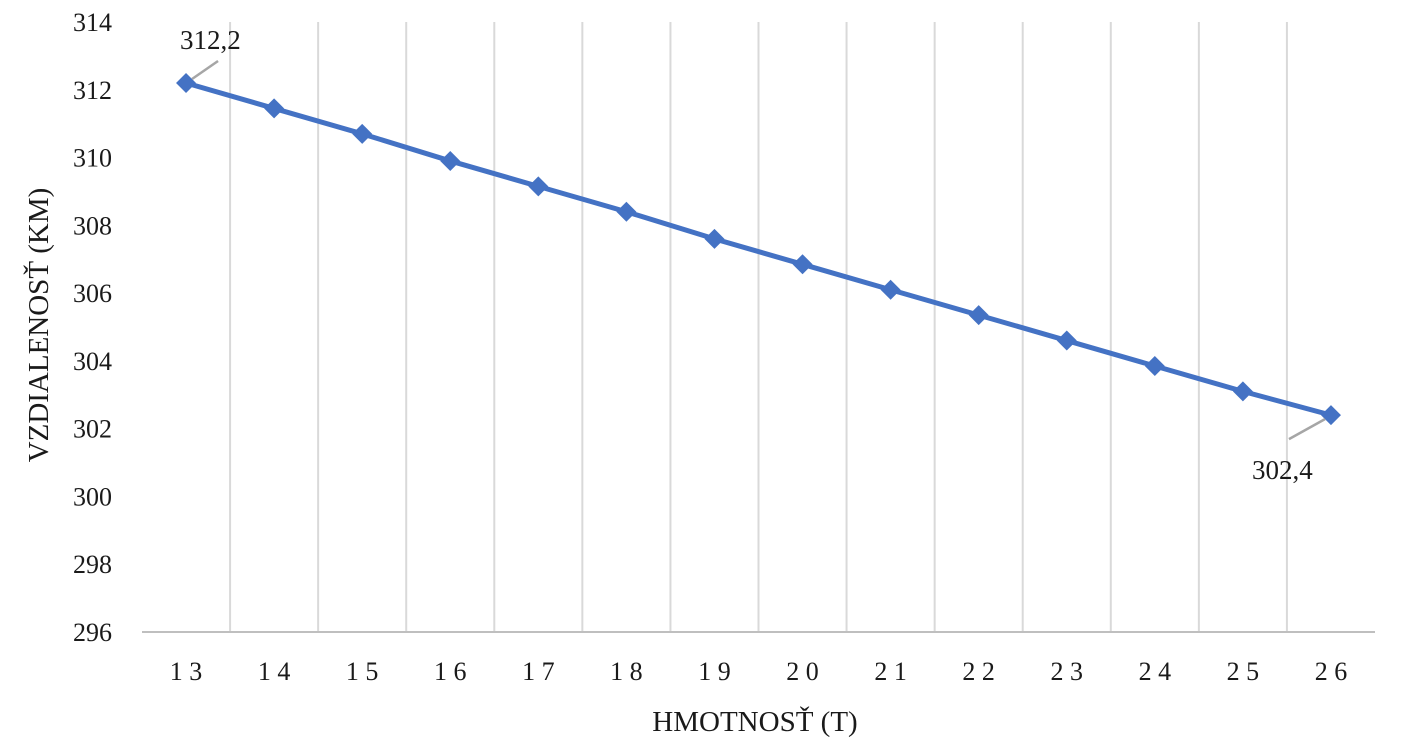 The height and width of the screenshot is (749, 1405). What do you see at coordinates (92, 361) in the screenshot?
I see `y-tick-label: 304` at bounding box center [92, 361].